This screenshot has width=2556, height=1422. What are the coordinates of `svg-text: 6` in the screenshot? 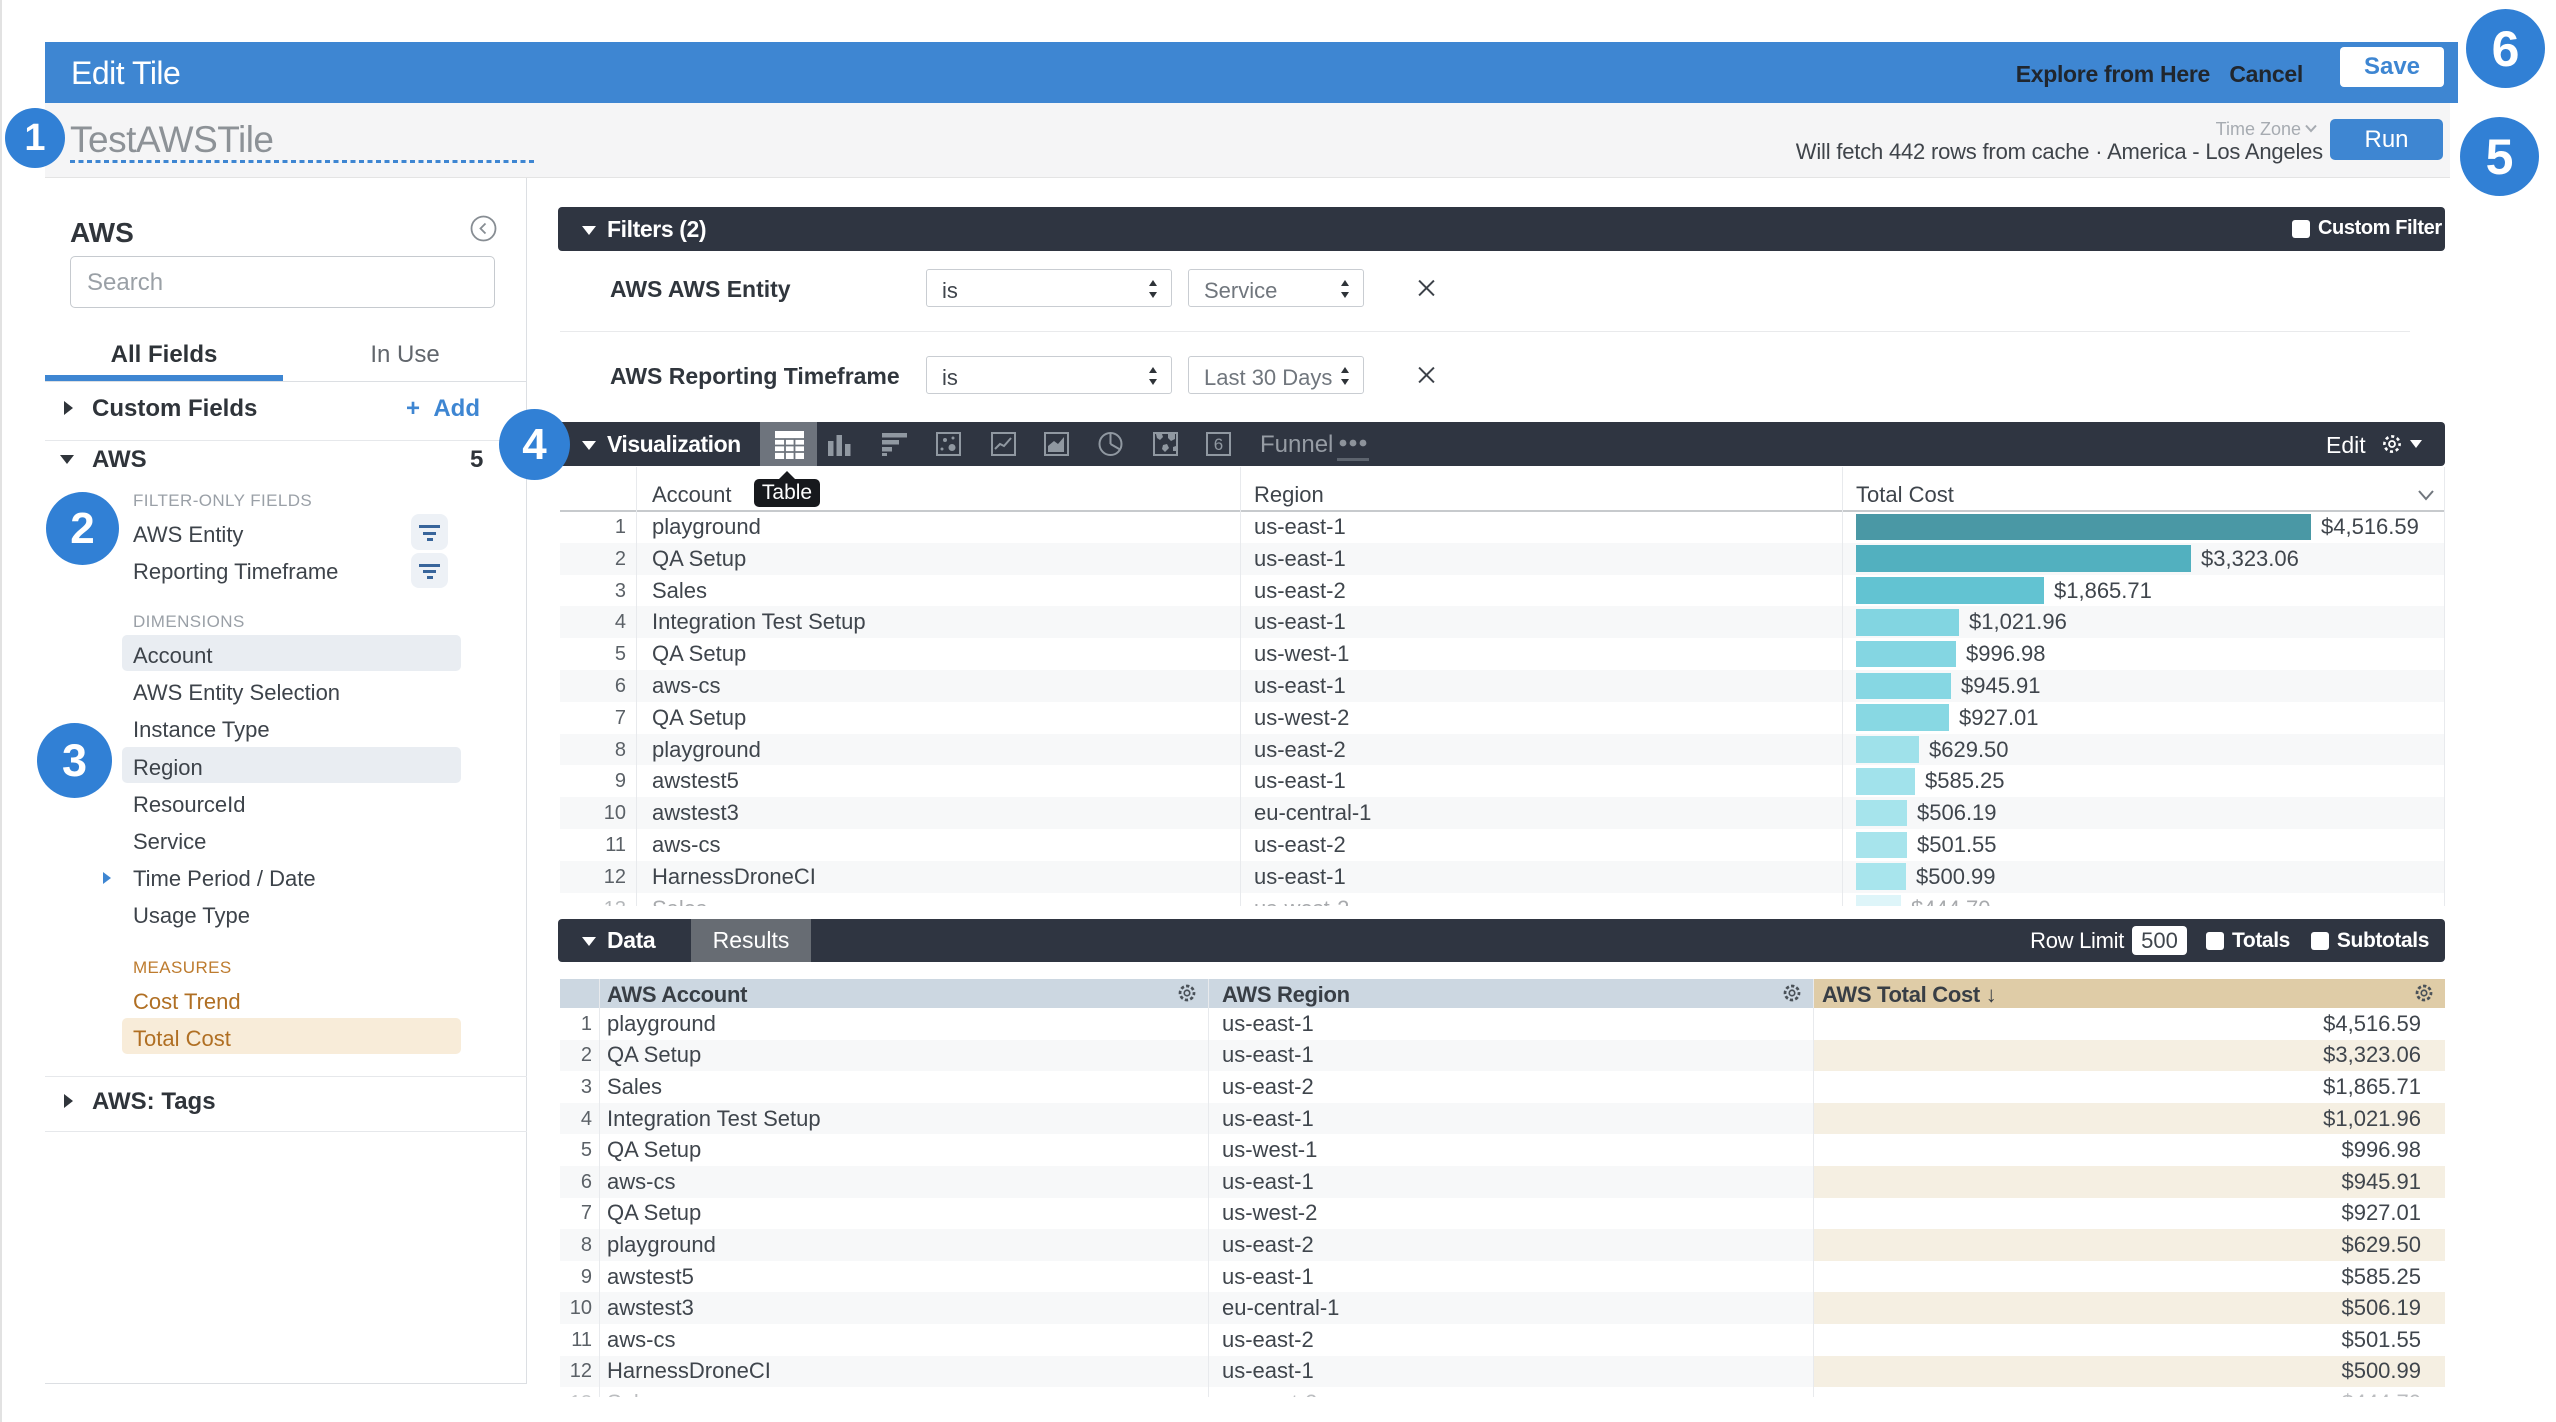 It's located at (1218, 444).